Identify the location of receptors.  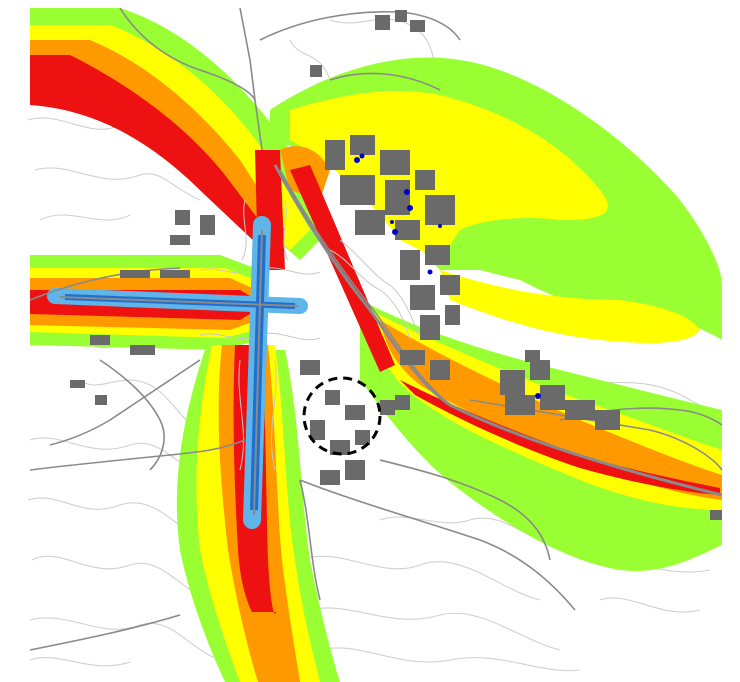
(447, 276).